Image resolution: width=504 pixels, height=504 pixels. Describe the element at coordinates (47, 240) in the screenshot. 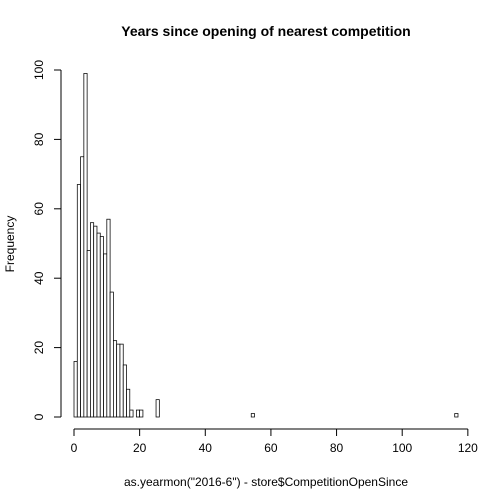

I see `y-axis: 0 20 40 60 80 100` at that location.